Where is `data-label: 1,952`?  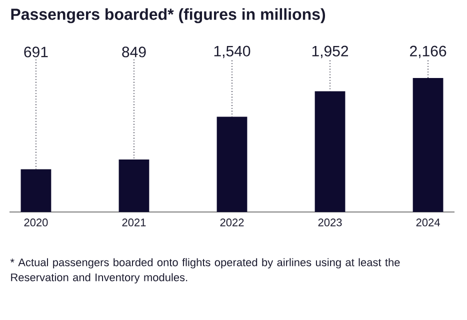 data-label: 1,952 is located at coordinates (330, 52).